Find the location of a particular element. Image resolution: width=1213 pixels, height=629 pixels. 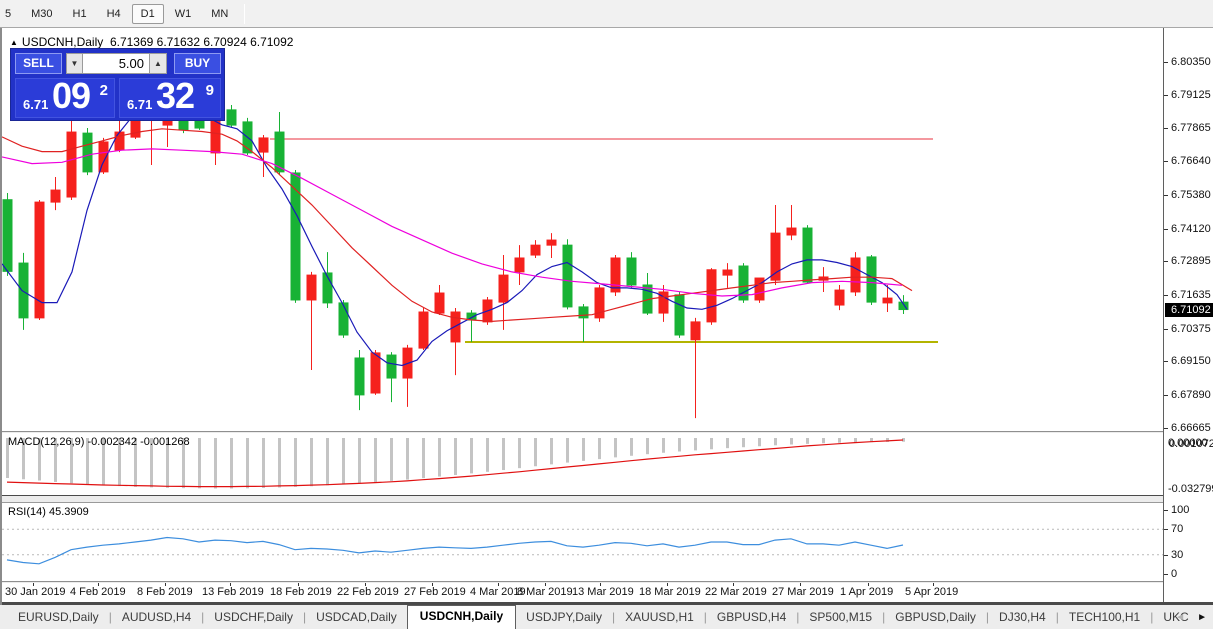

date-label: 30 Jan 2019 is located at coordinates (35, 592).